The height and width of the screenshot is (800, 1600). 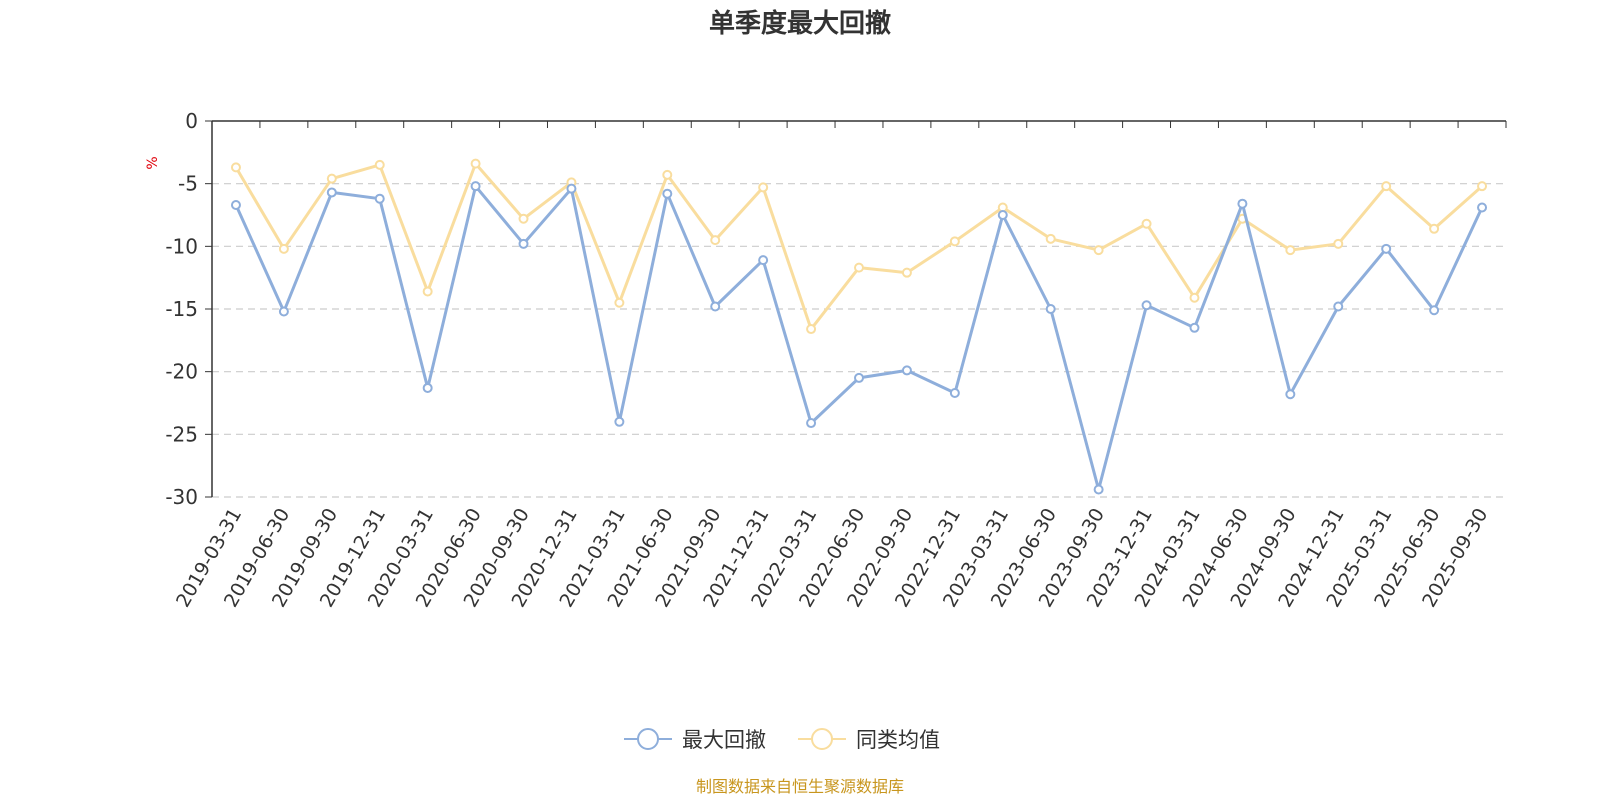 I want to click on legend-label: 最大回撤, so click(x=724, y=740).